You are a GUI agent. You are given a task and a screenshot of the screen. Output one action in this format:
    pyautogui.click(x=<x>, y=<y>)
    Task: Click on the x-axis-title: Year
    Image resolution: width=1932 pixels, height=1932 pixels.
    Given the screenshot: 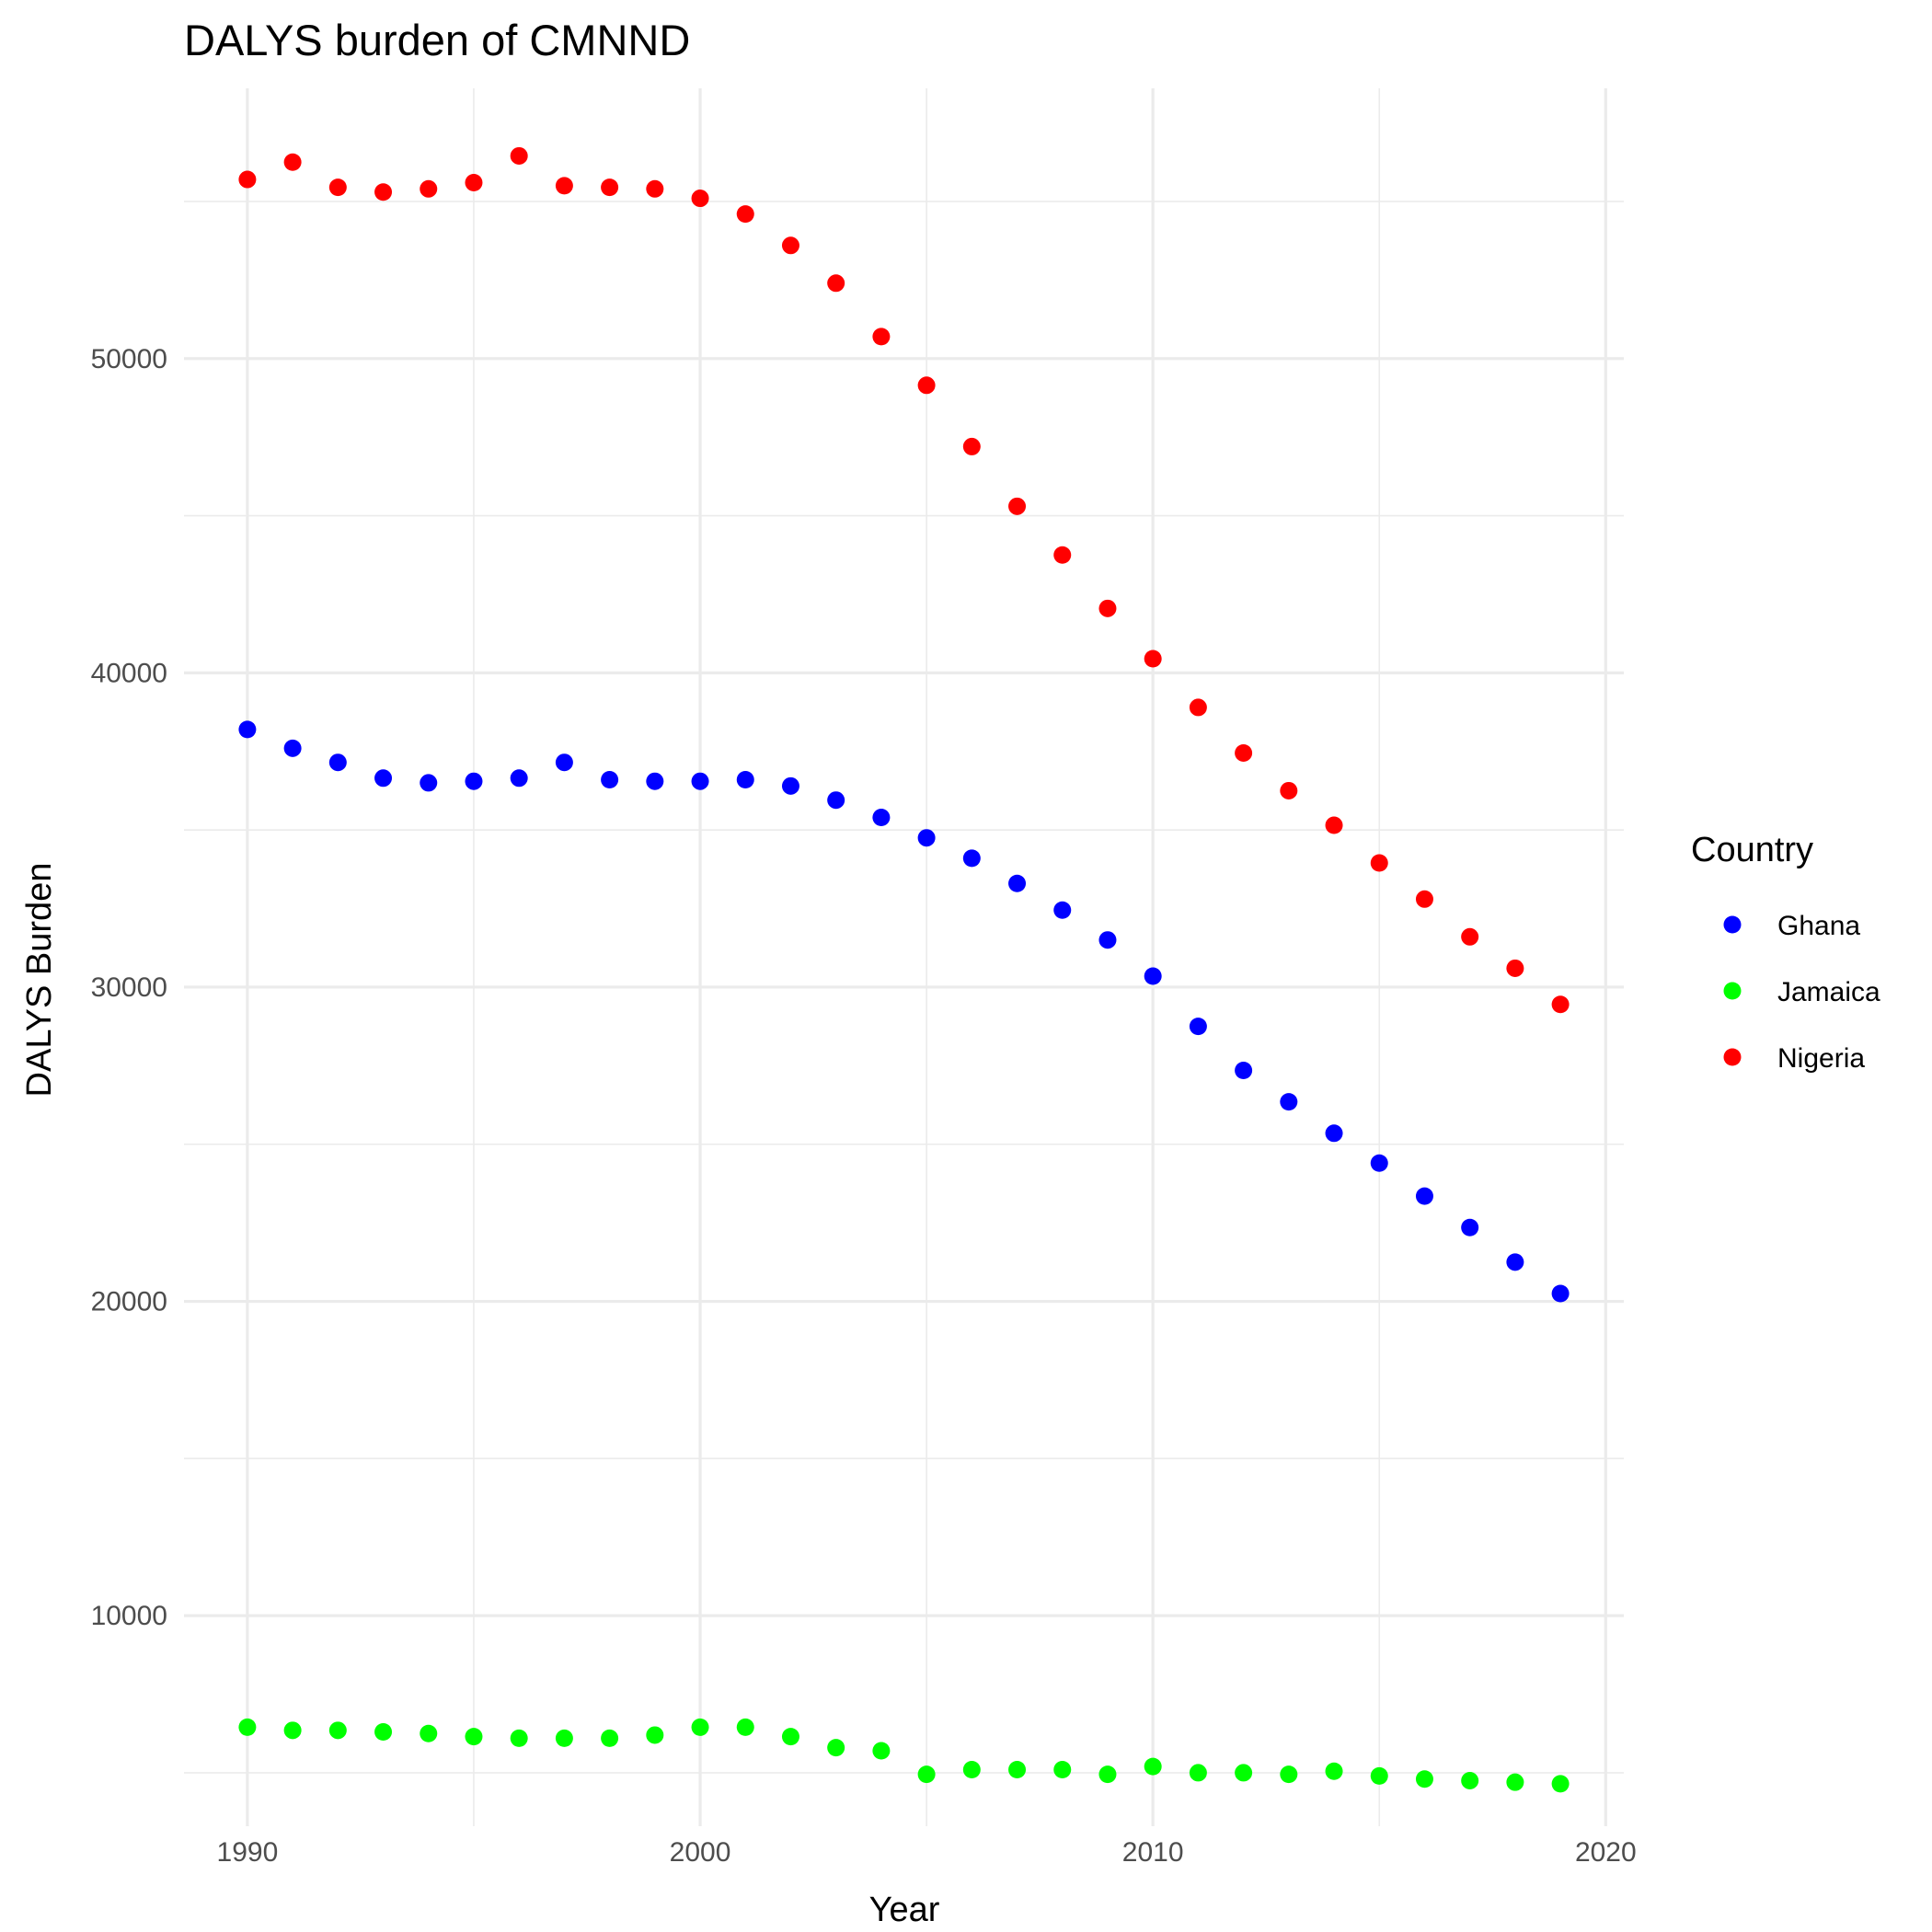 What is the action you would take?
    pyautogui.click(x=904, y=1910)
    